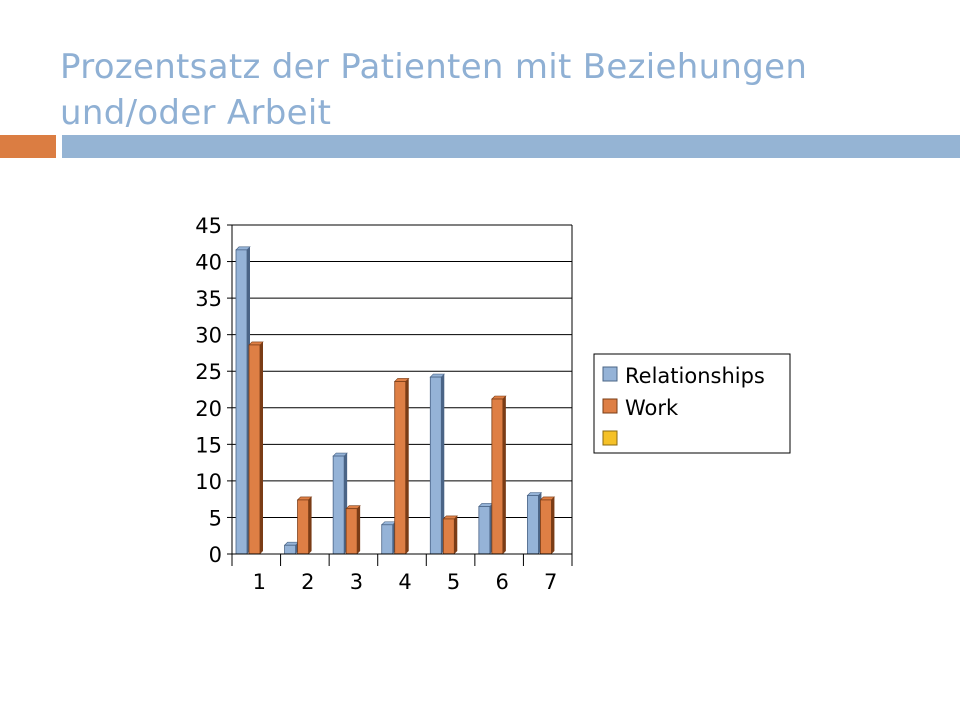 The image size is (960, 720). Describe the element at coordinates (356, 582) in the screenshot. I see `x-tick-label-3: 3` at that location.